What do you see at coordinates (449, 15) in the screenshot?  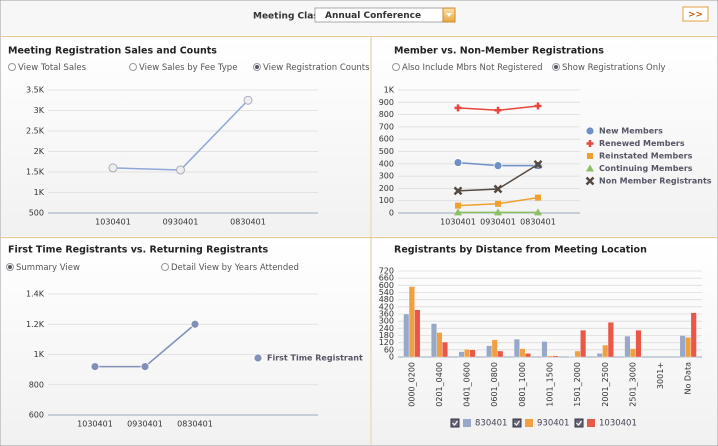 I see `arrow-icon` at bounding box center [449, 15].